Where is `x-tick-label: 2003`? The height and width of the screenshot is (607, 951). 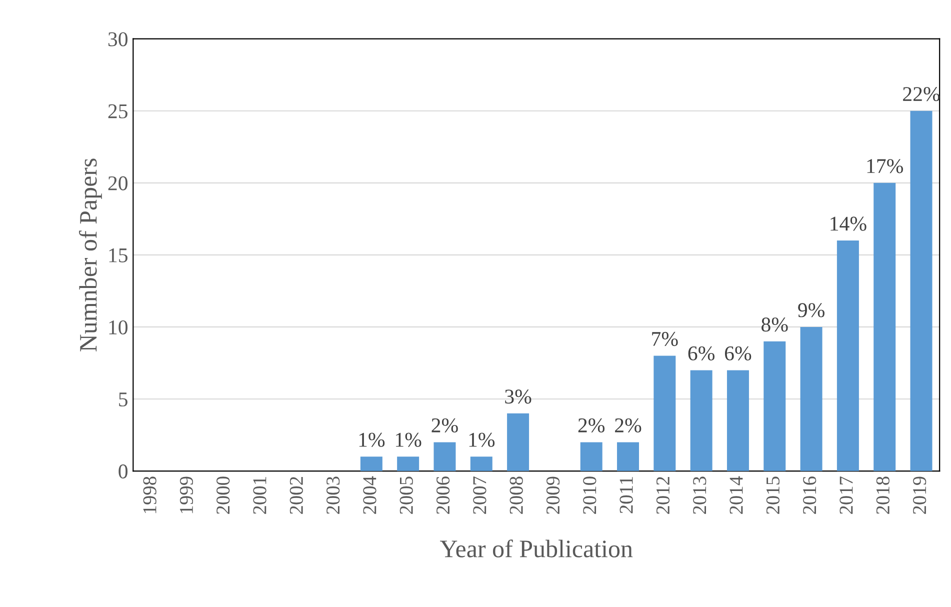 x-tick-label: 2003 is located at coordinates (333, 495).